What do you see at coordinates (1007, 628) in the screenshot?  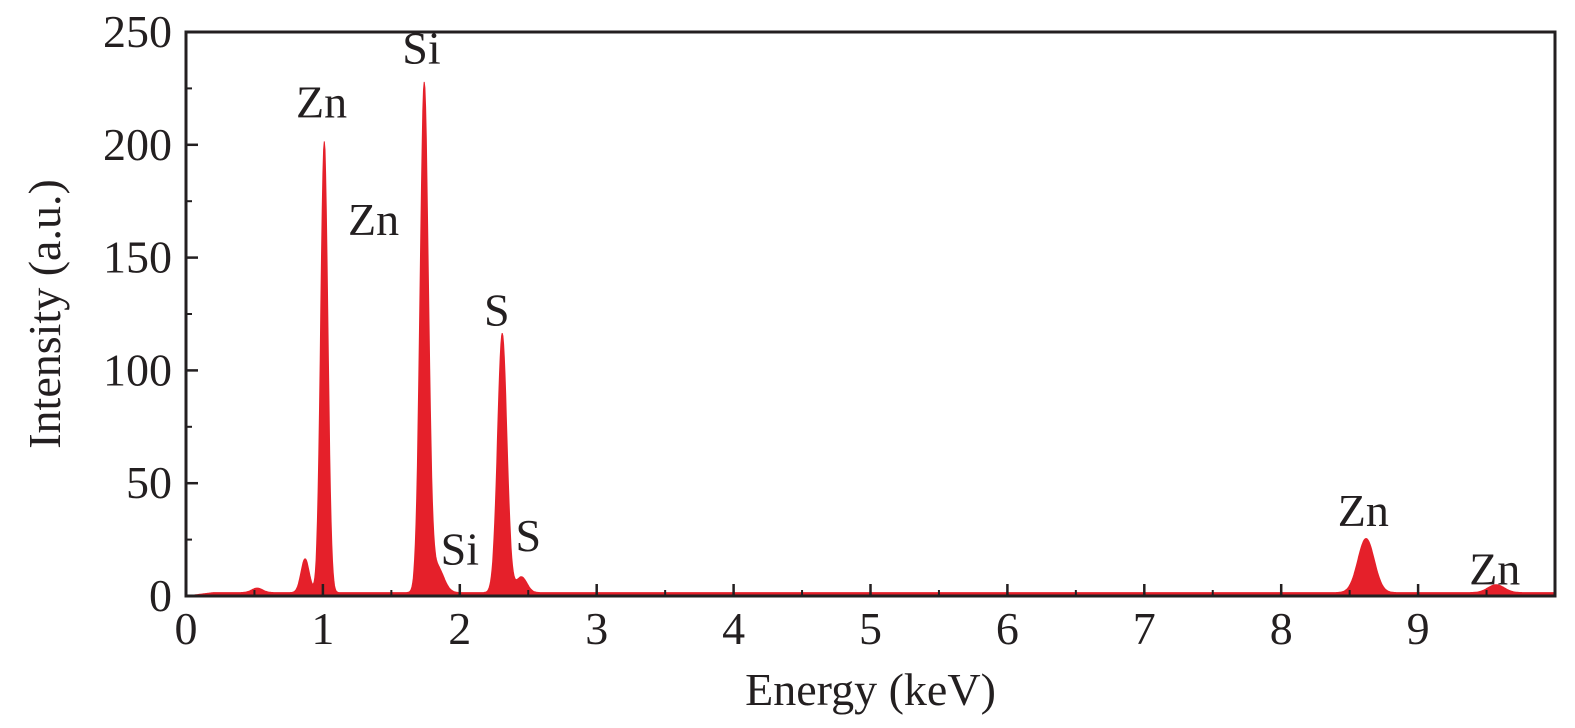 I see `x-tick-label: 6` at bounding box center [1007, 628].